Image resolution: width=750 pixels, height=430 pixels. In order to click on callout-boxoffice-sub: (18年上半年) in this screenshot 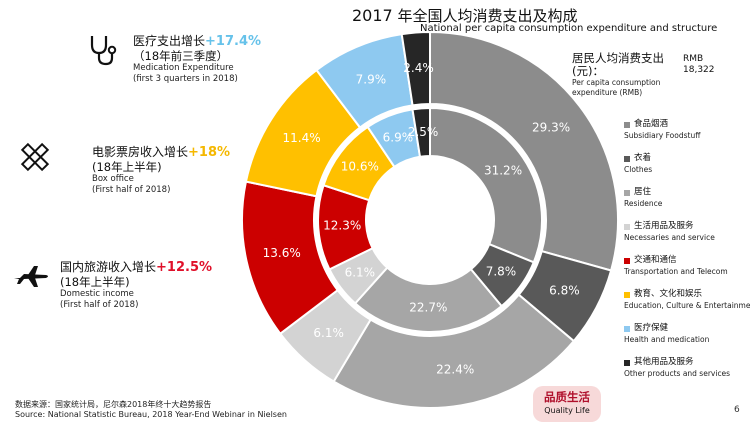, I will do `click(127, 167)`.